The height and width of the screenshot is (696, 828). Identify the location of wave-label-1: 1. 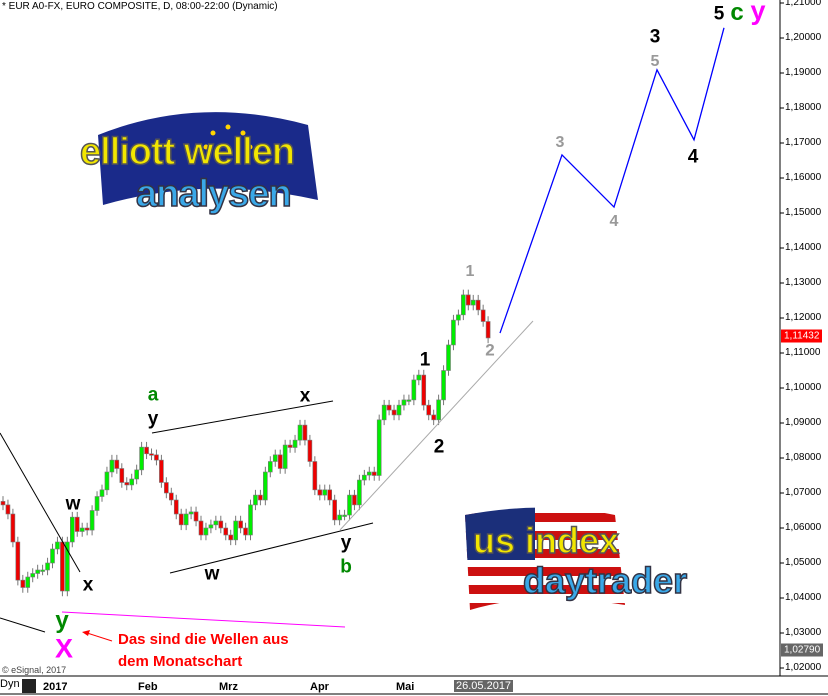
(425, 360).